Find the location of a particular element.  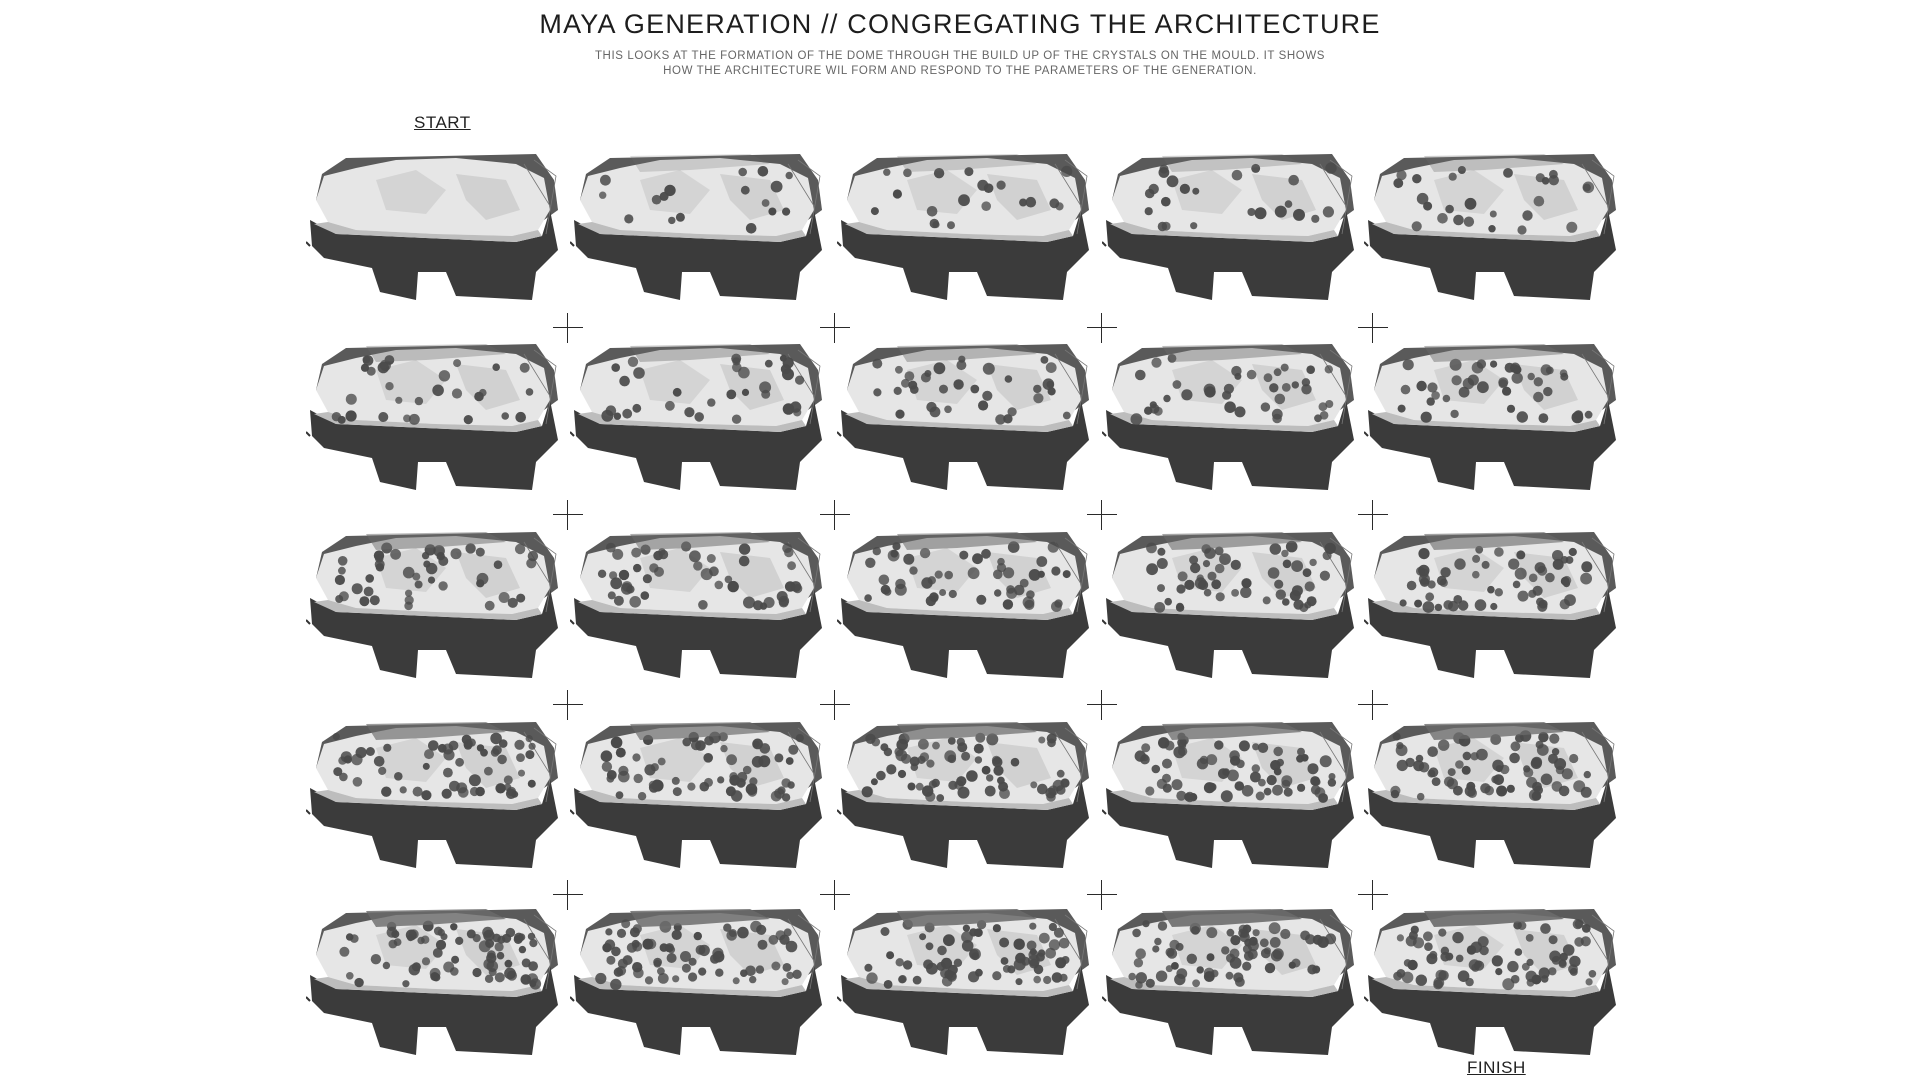

start-label: START is located at coordinates (442, 122).